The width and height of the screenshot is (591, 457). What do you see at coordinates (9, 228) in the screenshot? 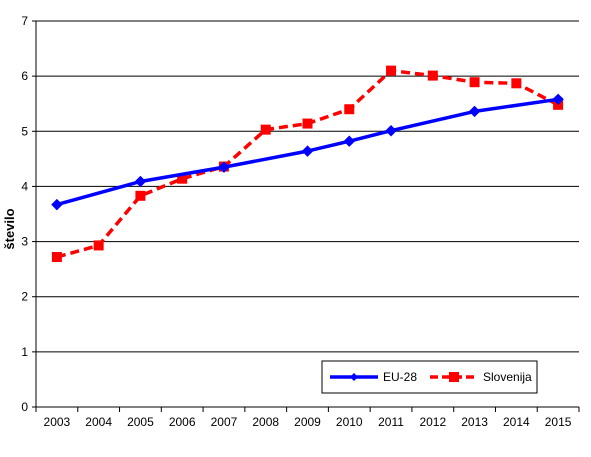
I see `y-axis-label: število` at bounding box center [9, 228].